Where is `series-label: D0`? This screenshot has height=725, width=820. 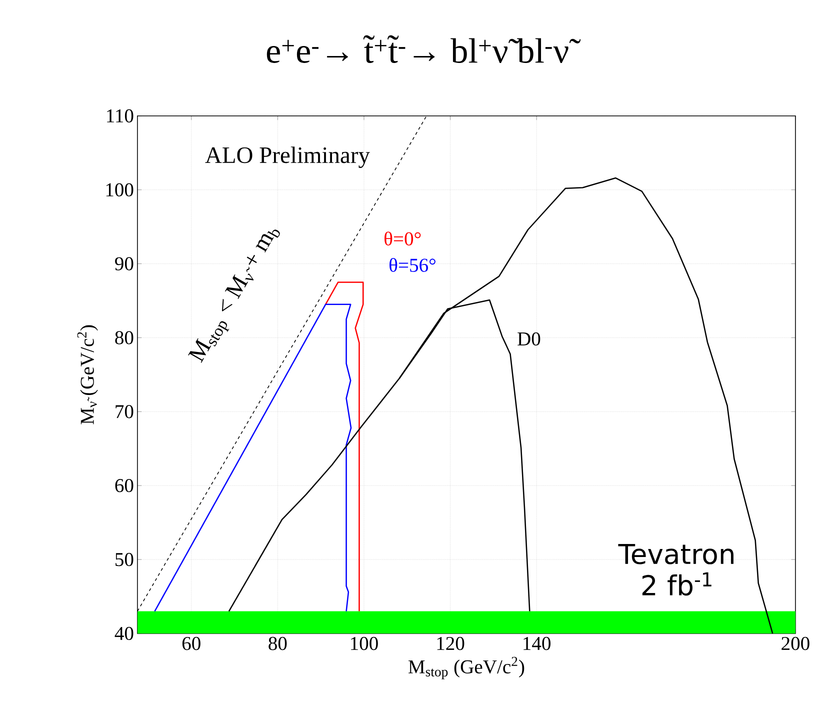 series-label: D0 is located at coordinates (529, 339).